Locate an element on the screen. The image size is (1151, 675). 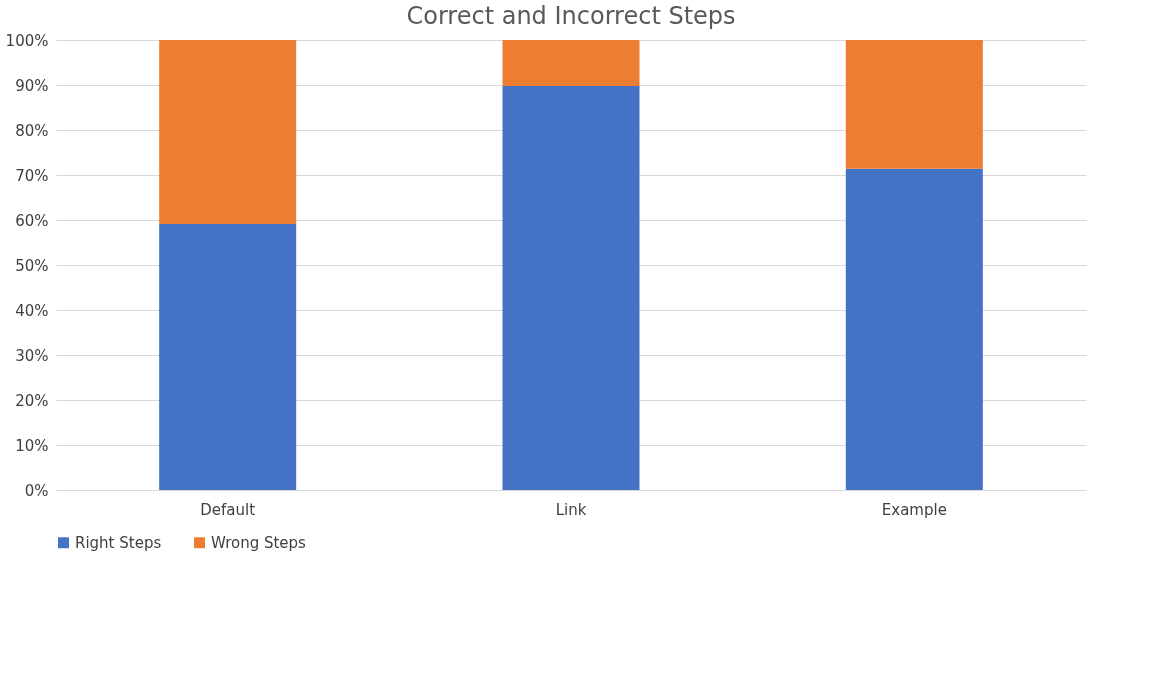
y-tick-label: 60% is located at coordinates (32, 220).